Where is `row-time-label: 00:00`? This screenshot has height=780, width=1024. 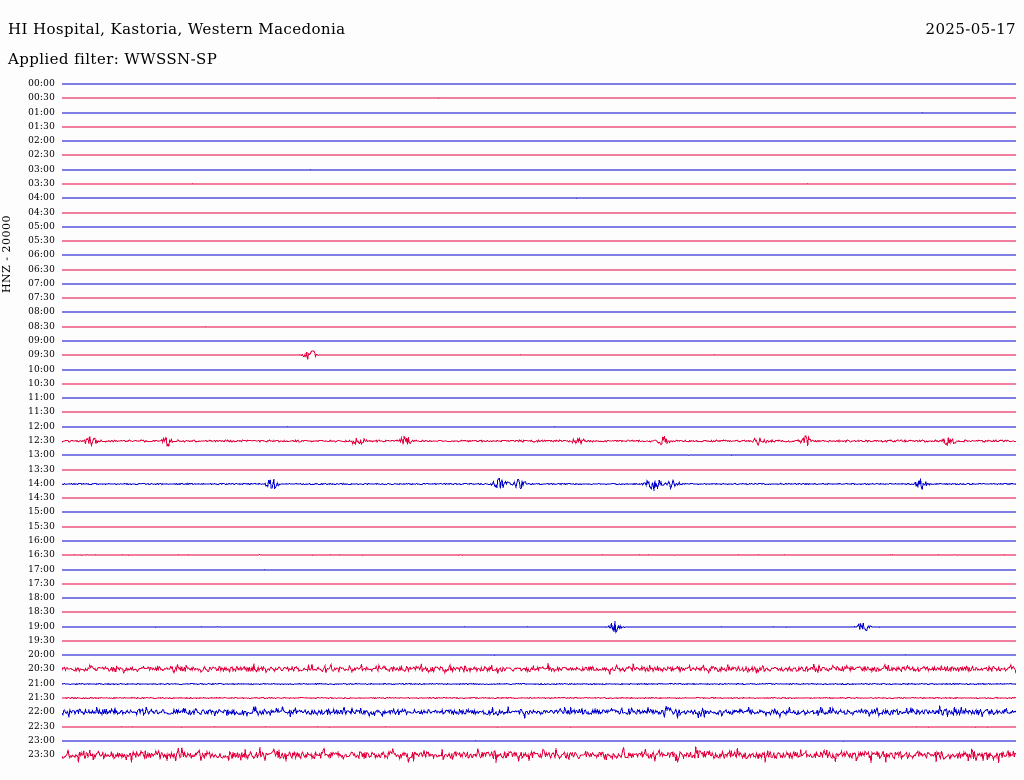
row-time-label: 00:00 is located at coordinates (41, 84).